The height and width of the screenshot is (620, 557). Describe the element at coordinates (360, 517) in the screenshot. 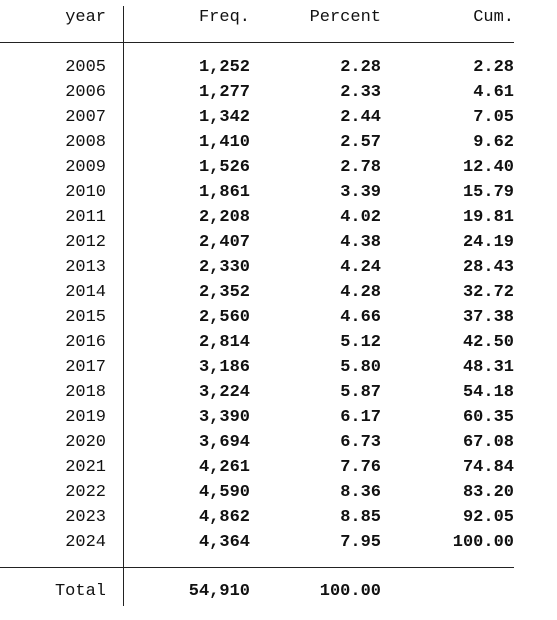

I see `cell-value: 8.85` at that location.